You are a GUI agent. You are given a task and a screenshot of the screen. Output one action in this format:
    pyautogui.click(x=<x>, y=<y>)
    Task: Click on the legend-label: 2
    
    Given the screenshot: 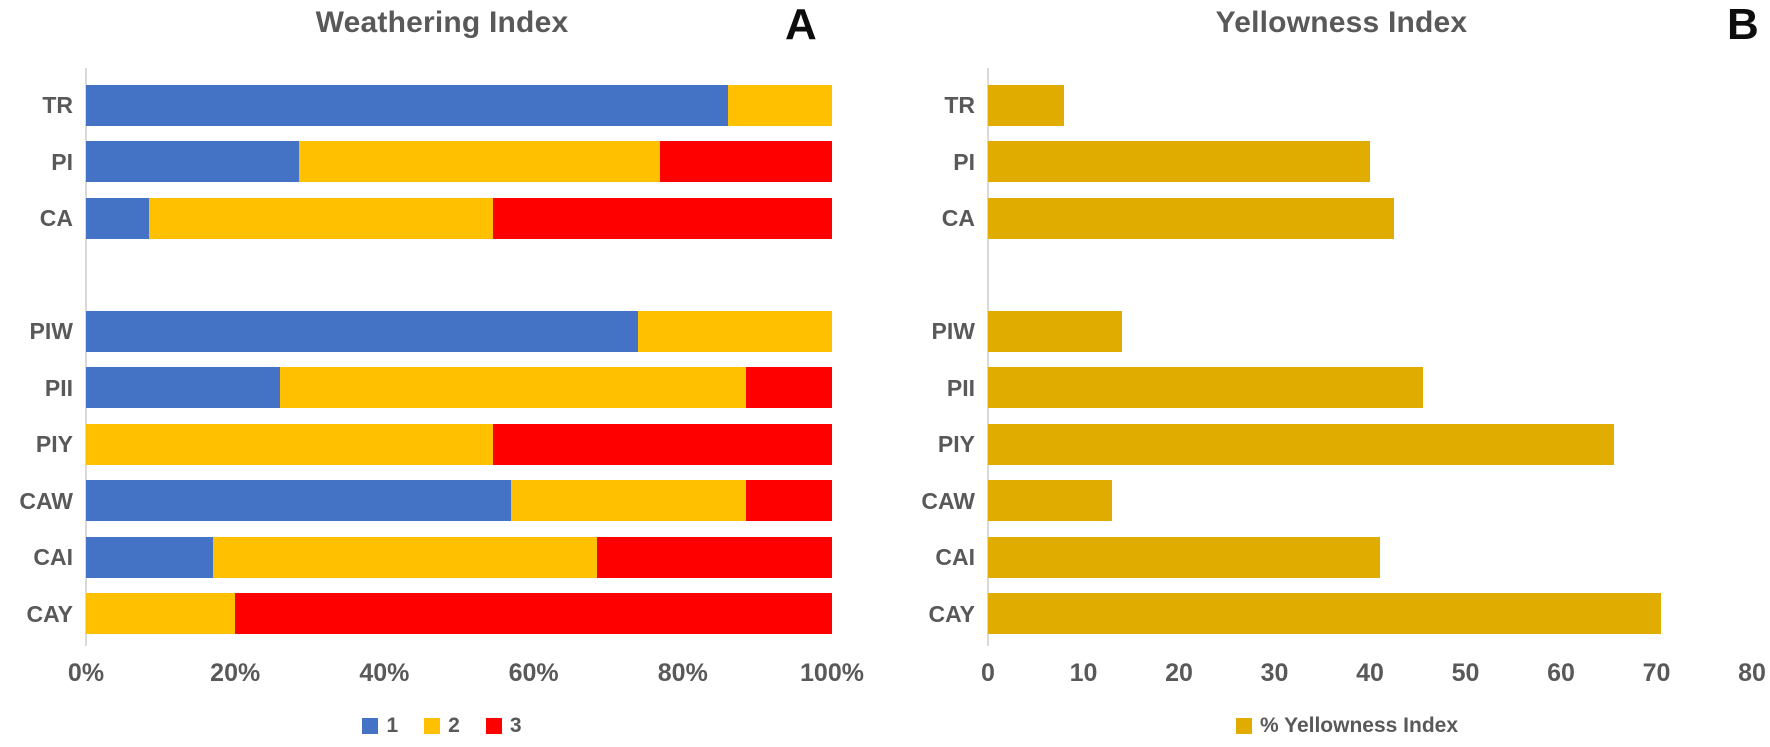 What is the action you would take?
    pyautogui.click(x=454, y=725)
    